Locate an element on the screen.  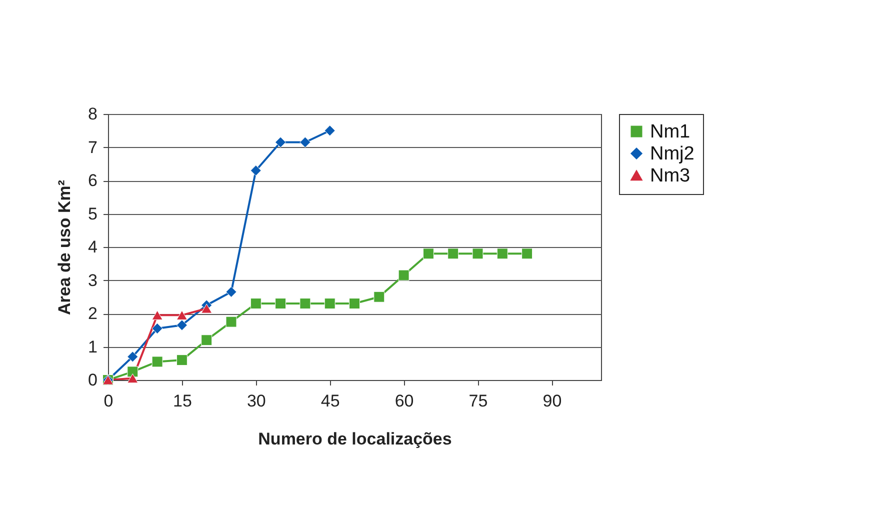
x-tick-label: 60 is located at coordinates (404, 401).